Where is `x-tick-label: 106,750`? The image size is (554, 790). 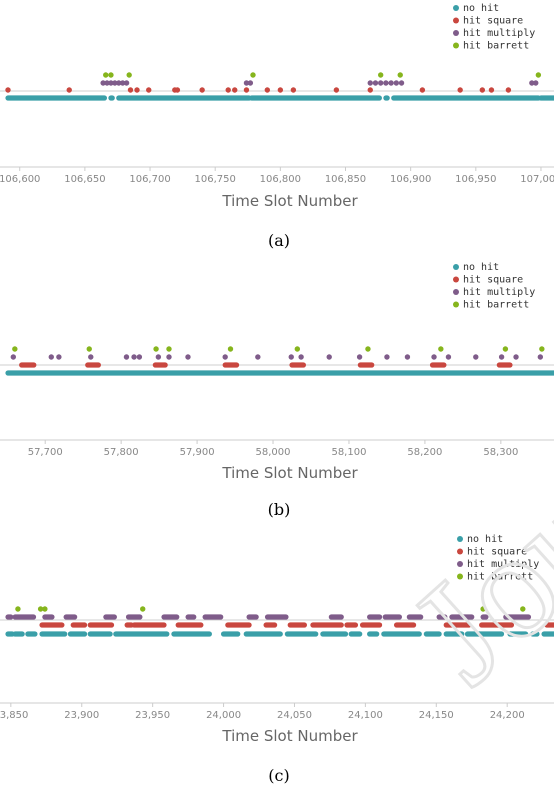 x-tick-label: 106,750 is located at coordinates (215, 179).